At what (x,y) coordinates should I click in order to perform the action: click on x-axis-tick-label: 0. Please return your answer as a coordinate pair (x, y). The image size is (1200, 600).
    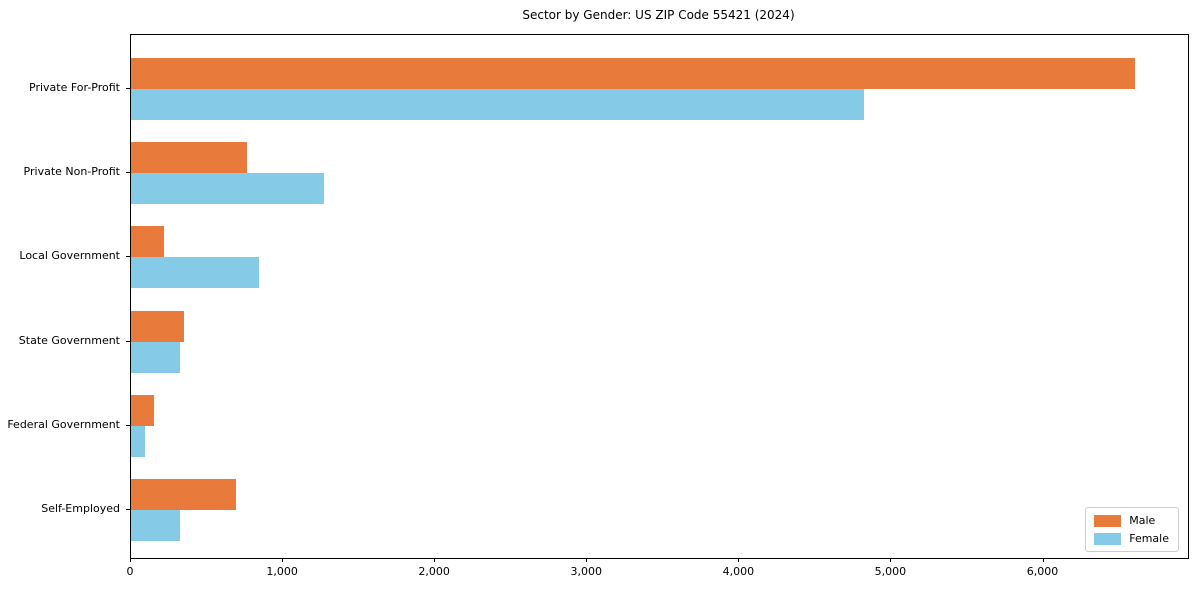
    Looking at the image, I should click on (130, 571).